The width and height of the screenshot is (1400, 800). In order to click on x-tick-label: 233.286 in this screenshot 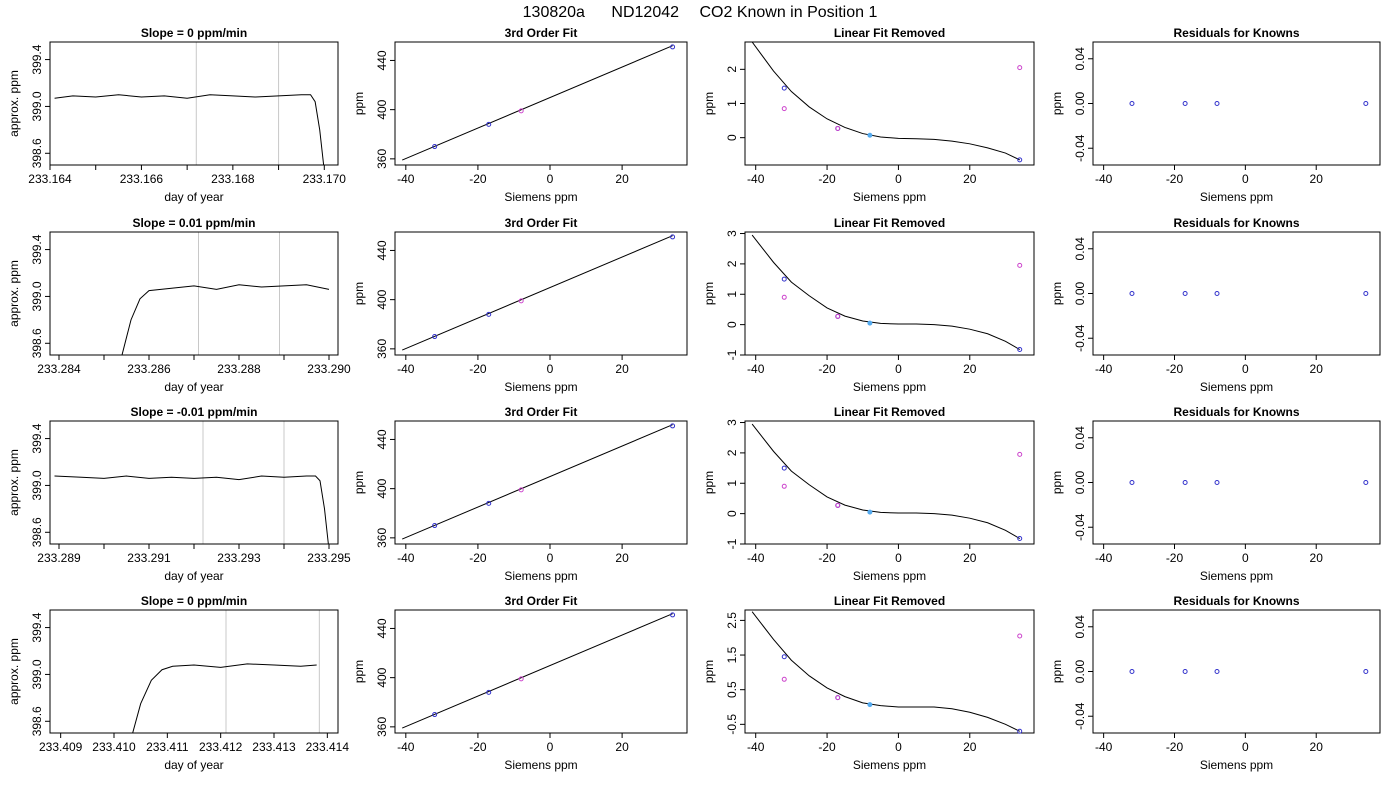, I will do `click(149, 369)`.